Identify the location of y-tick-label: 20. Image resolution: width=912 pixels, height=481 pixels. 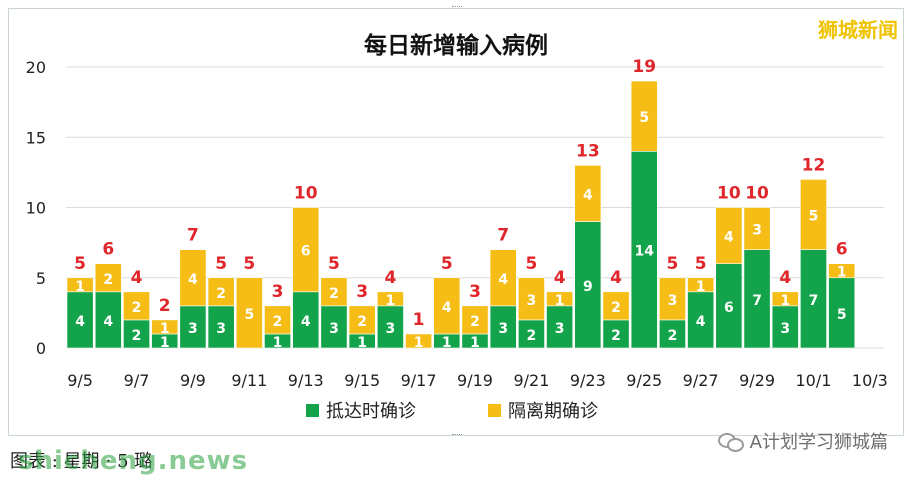
(36, 67).